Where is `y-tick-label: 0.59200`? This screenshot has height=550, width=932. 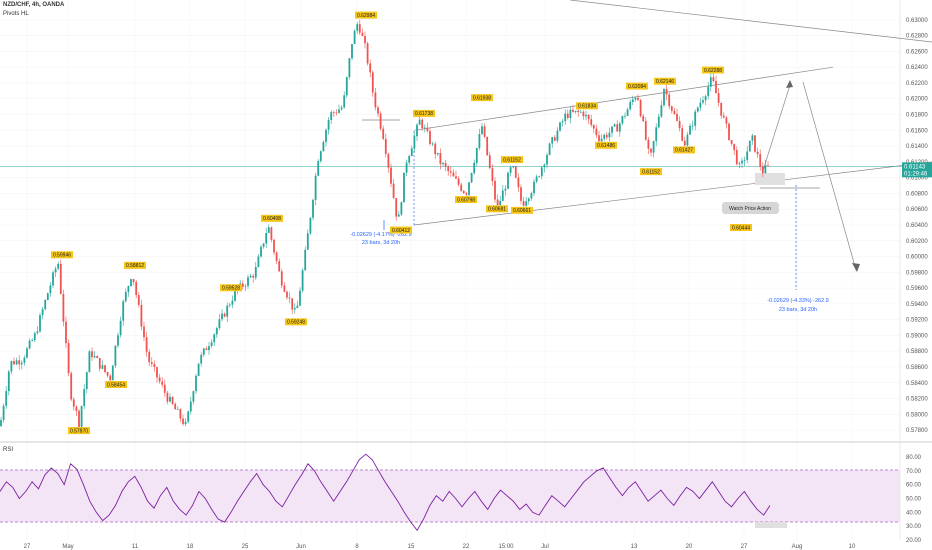 y-tick-label: 0.59200 is located at coordinates (917, 321).